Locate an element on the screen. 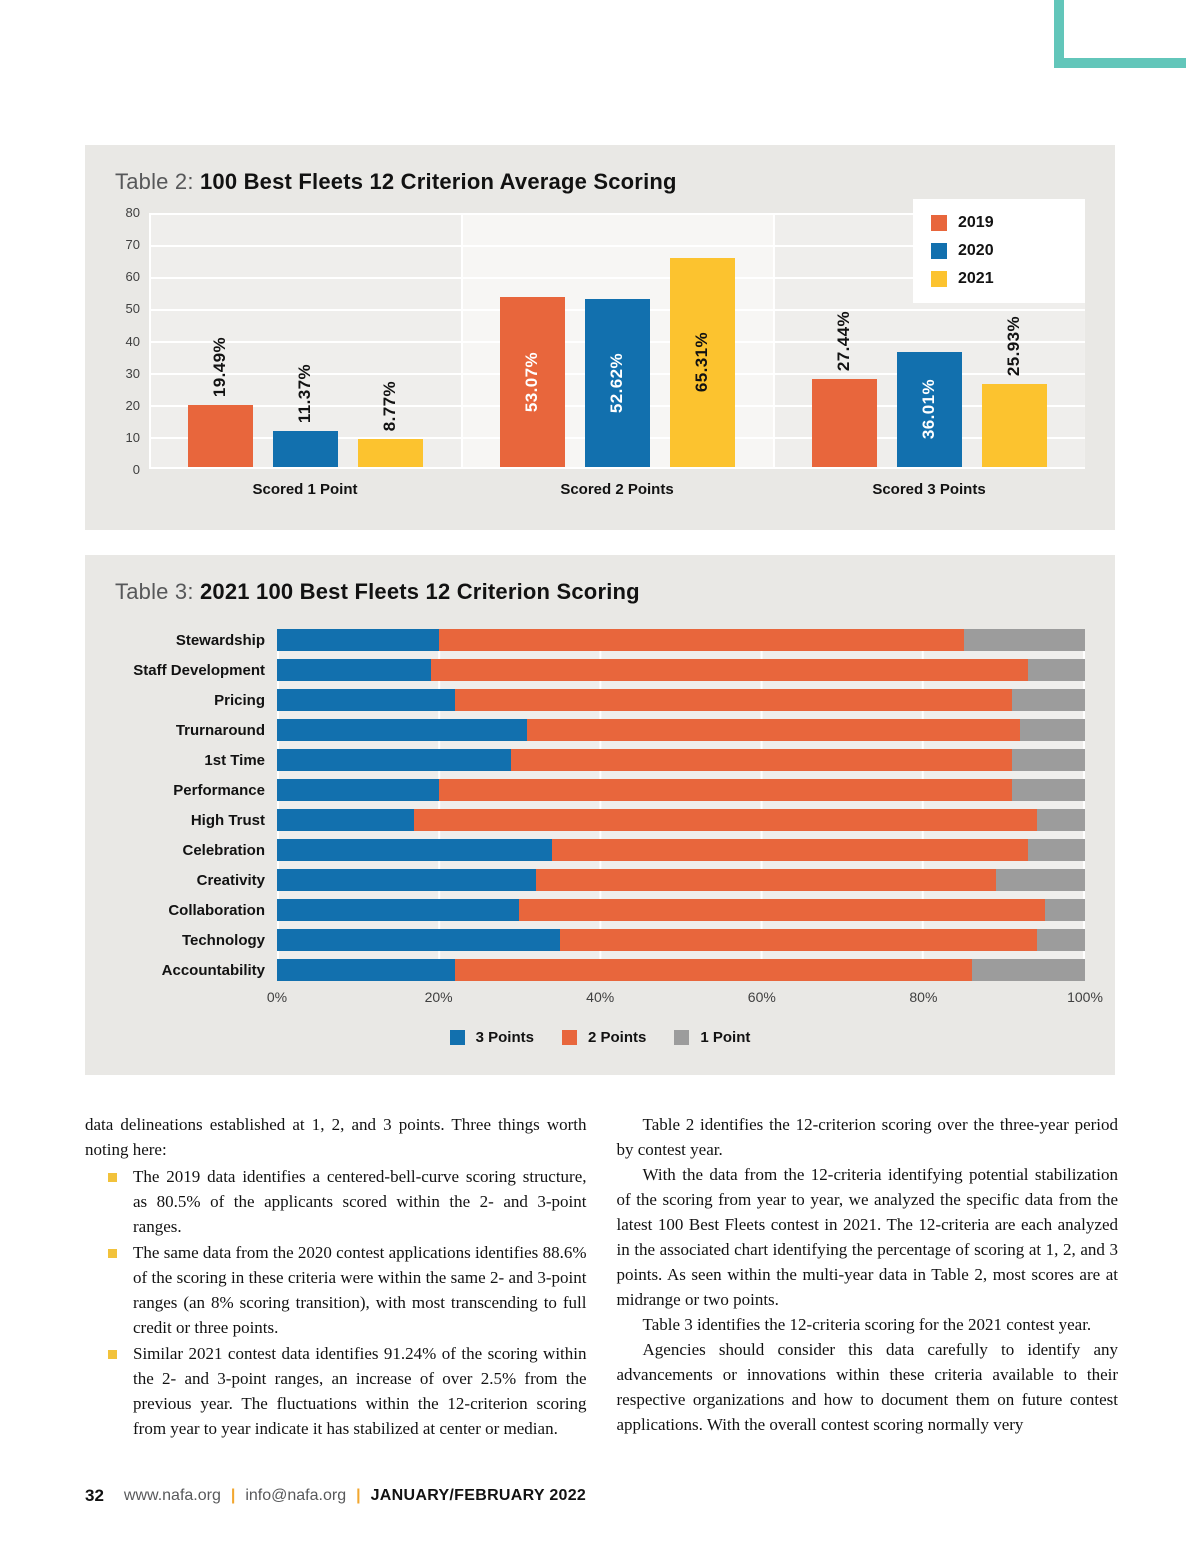  table2-title-label: Table 2: is located at coordinates (154, 181).